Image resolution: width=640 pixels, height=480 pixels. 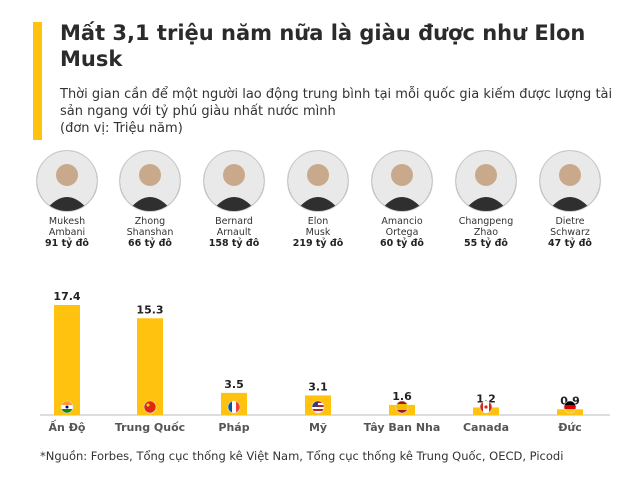 I want to click on india-flag-icon, so click(x=67, y=407).